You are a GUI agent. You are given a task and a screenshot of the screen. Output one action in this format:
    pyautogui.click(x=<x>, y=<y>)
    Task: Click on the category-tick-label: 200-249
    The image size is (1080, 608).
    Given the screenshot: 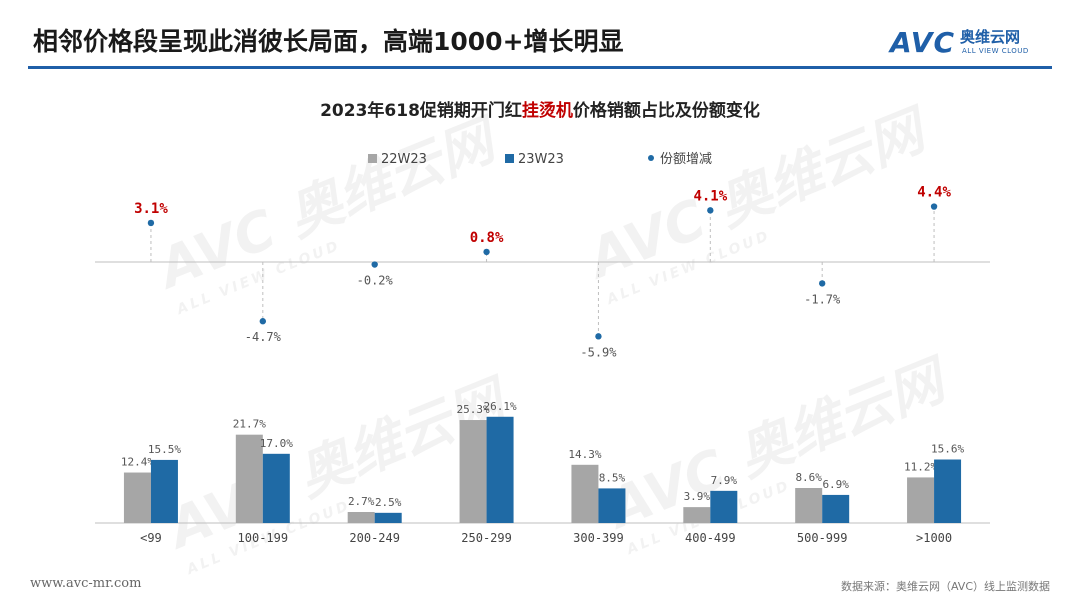 What is the action you would take?
    pyautogui.click(x=374, y=538)
    